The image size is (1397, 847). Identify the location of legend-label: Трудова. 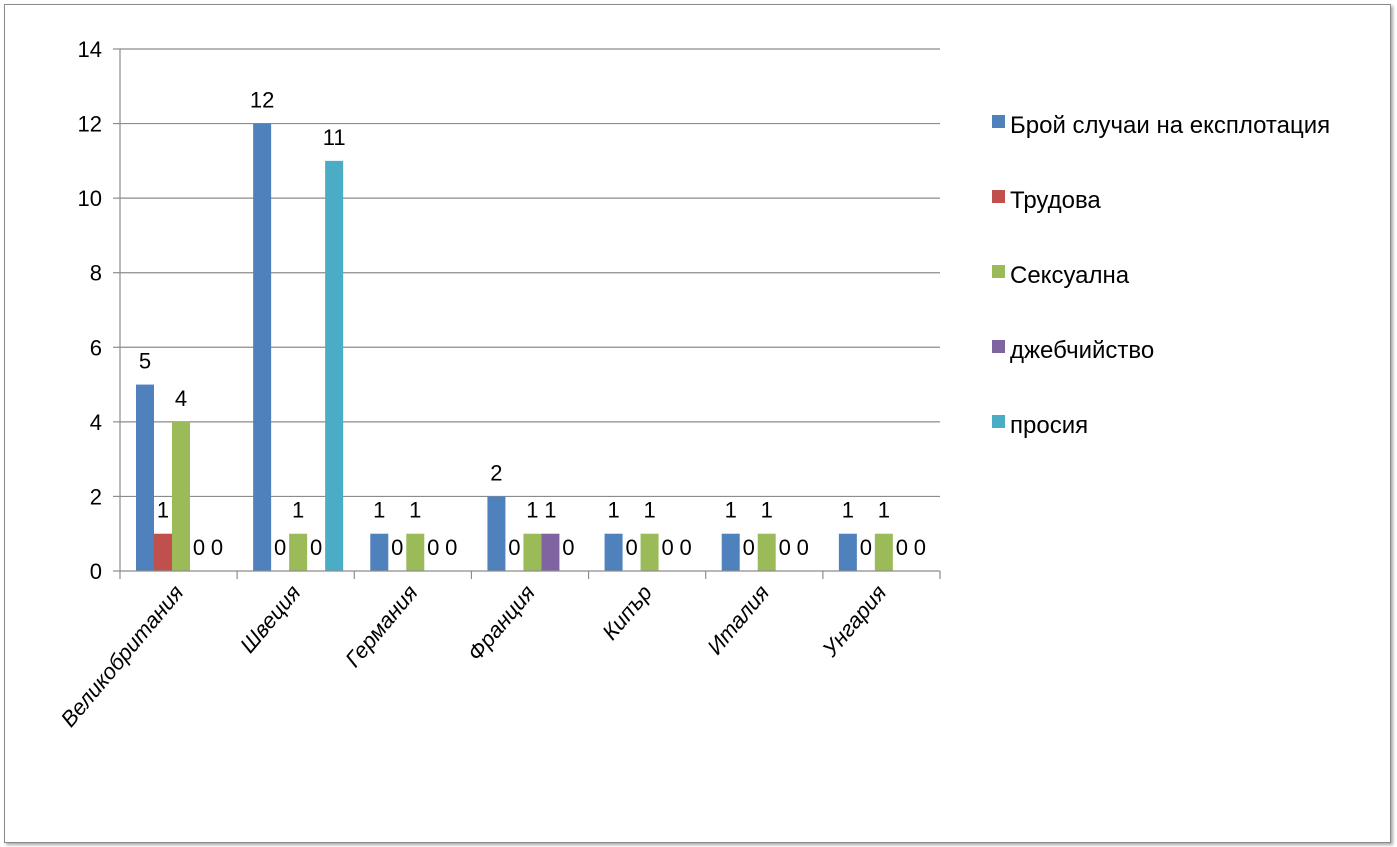
(1055, 200).